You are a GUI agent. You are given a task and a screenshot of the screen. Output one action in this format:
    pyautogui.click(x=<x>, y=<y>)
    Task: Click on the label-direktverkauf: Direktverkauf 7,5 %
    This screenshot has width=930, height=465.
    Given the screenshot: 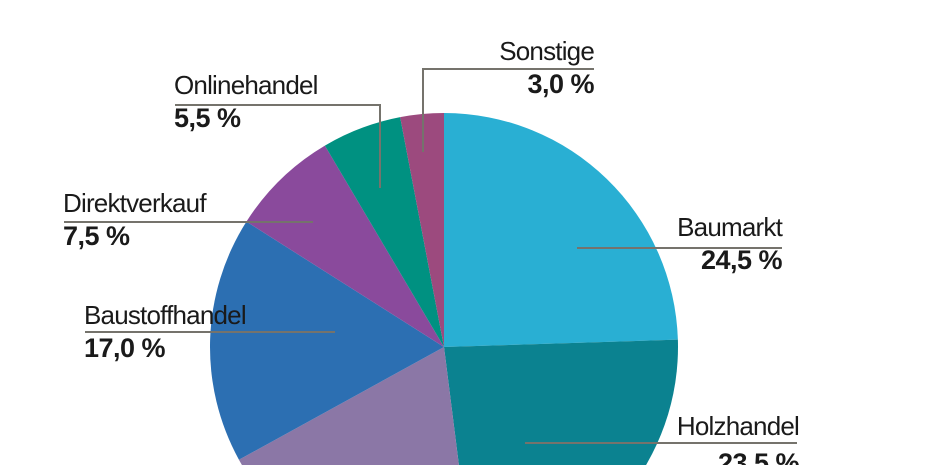 What is the action you would take?
    pyautogui.click(x=135, y=219)
    